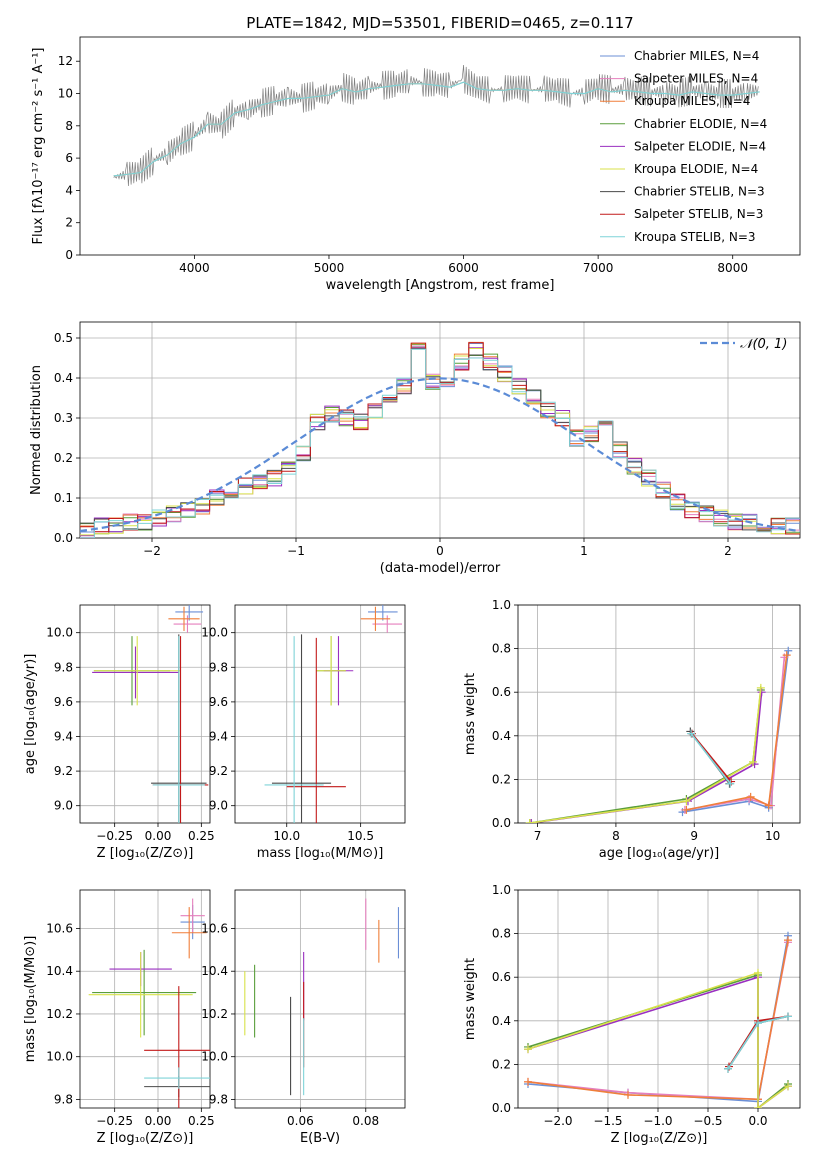 The width and height of the screenshot is (819, 1170). Describe the element at coordinates (69, 126) in the screenshot. I see `y-tick-label: 8` at that location.